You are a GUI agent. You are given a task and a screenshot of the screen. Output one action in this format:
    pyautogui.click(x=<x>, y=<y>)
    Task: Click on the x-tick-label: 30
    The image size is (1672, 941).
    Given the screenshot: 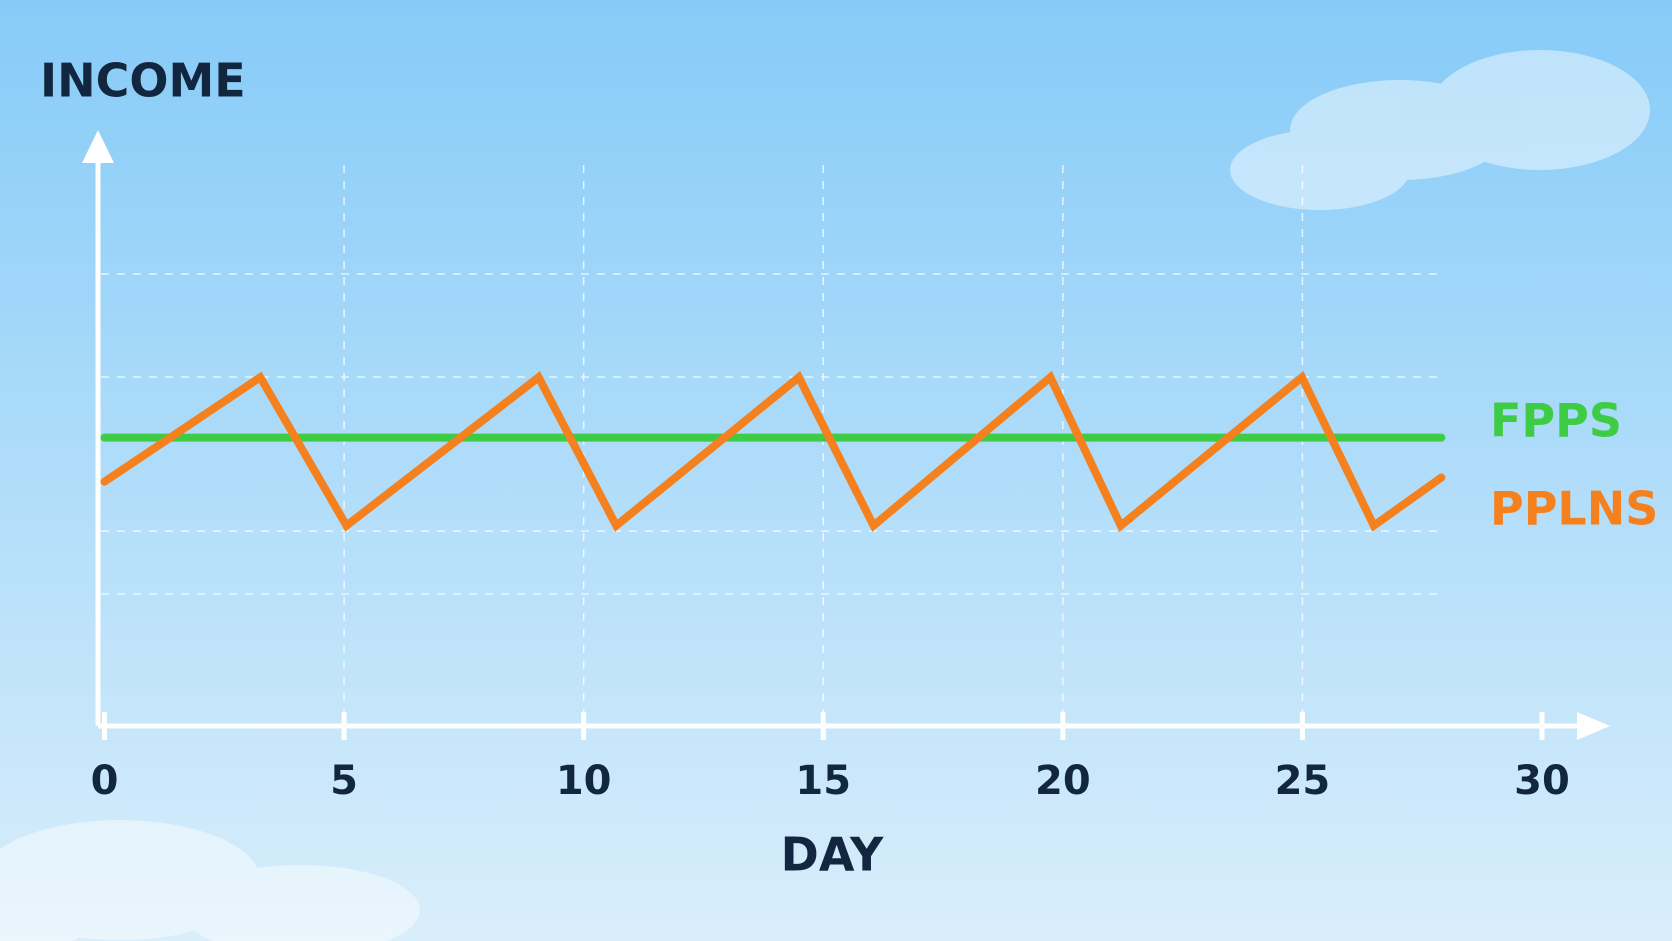 What is the action you would take?
    pyautogui.click(x=1542, y=781)
    